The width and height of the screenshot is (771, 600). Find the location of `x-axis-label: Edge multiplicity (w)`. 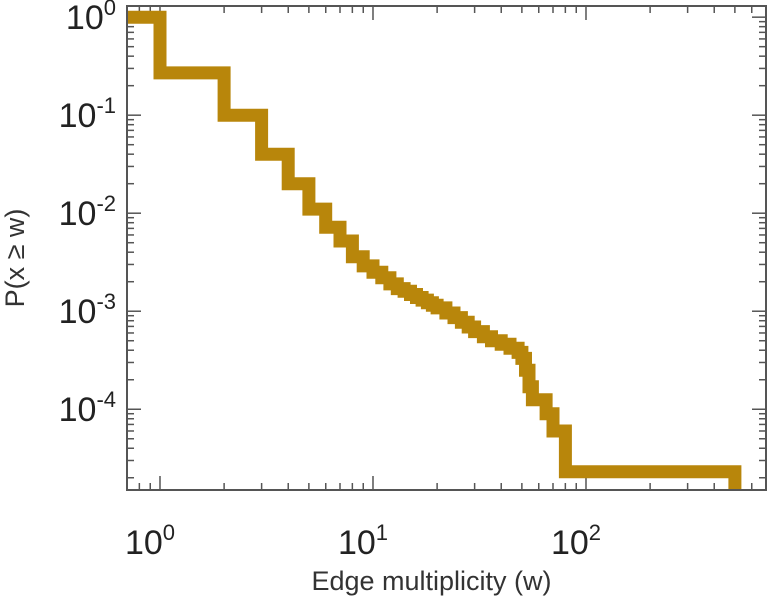

x-axis-label: Edge multiplicity (w) is located at coordinates (431, 581).